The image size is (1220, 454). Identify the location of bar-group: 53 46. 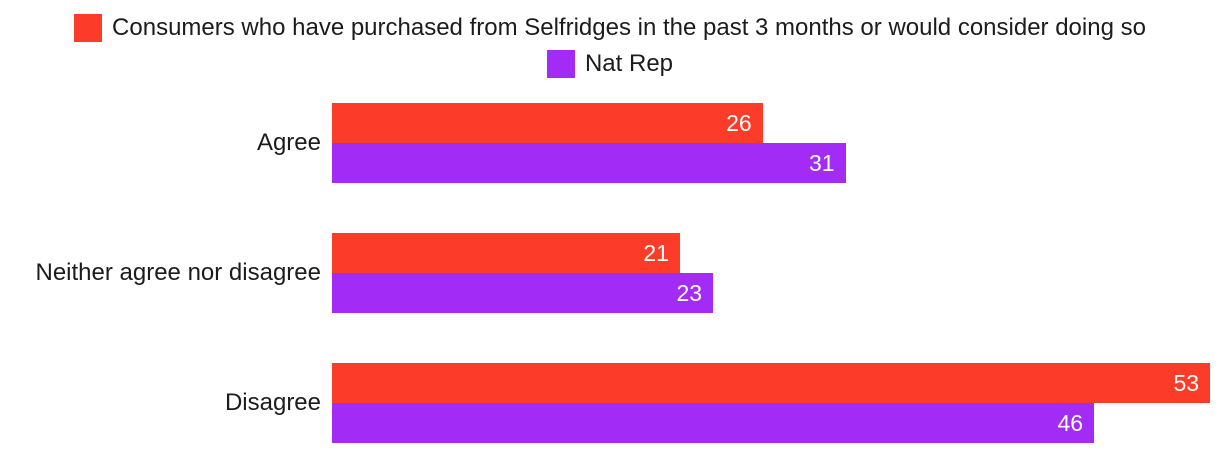
(776, 403).